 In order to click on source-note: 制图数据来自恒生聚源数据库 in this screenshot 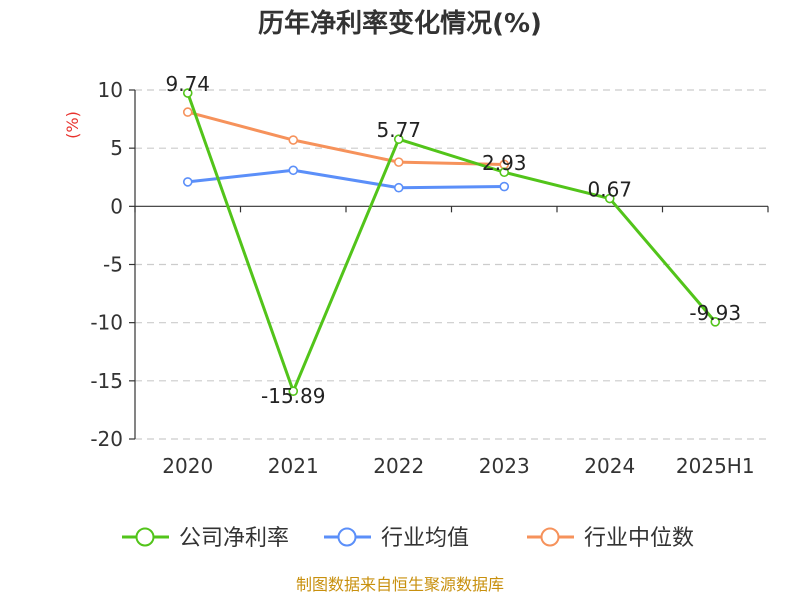, I will do `click(400, 584)`.